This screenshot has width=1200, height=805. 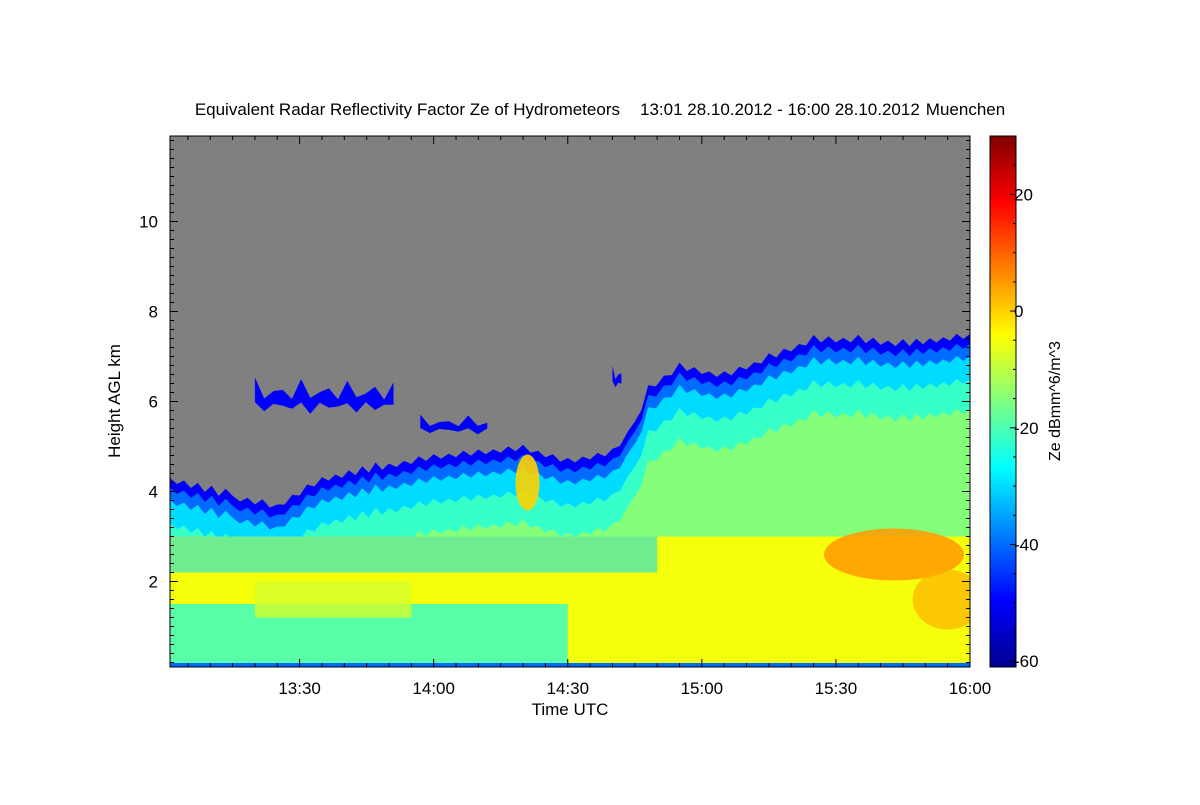 I want to click on colorbar-tick-label: -60, so click(x=1026, y=661).